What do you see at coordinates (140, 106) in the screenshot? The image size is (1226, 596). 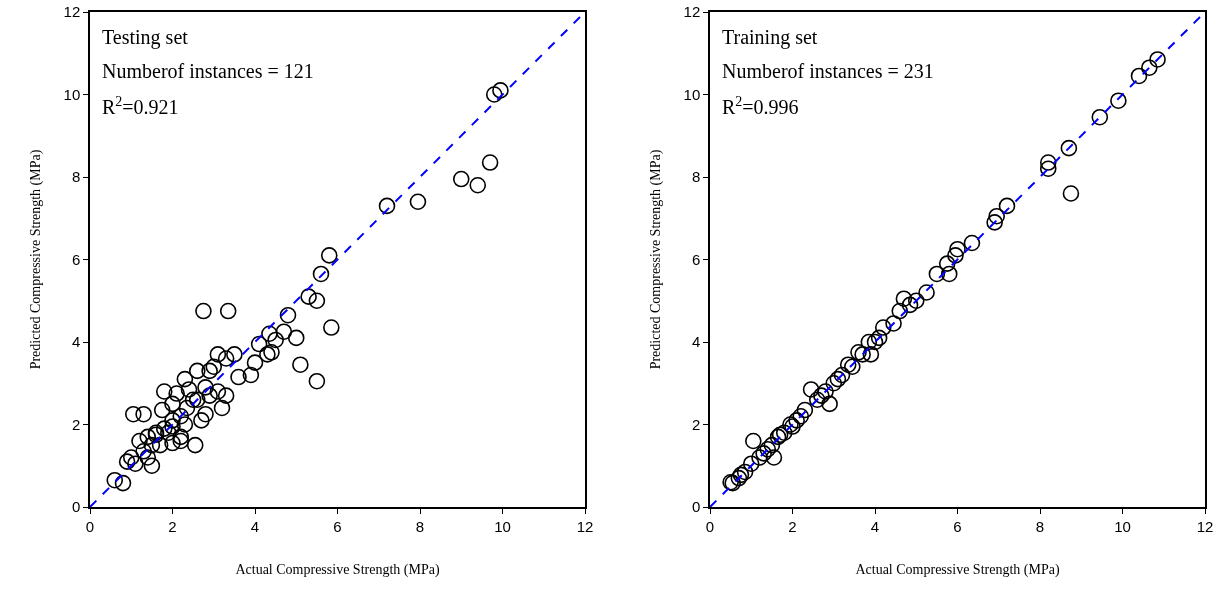 I see `annotation: R$^{2}$=0.921` at bounding box center [140, 106].